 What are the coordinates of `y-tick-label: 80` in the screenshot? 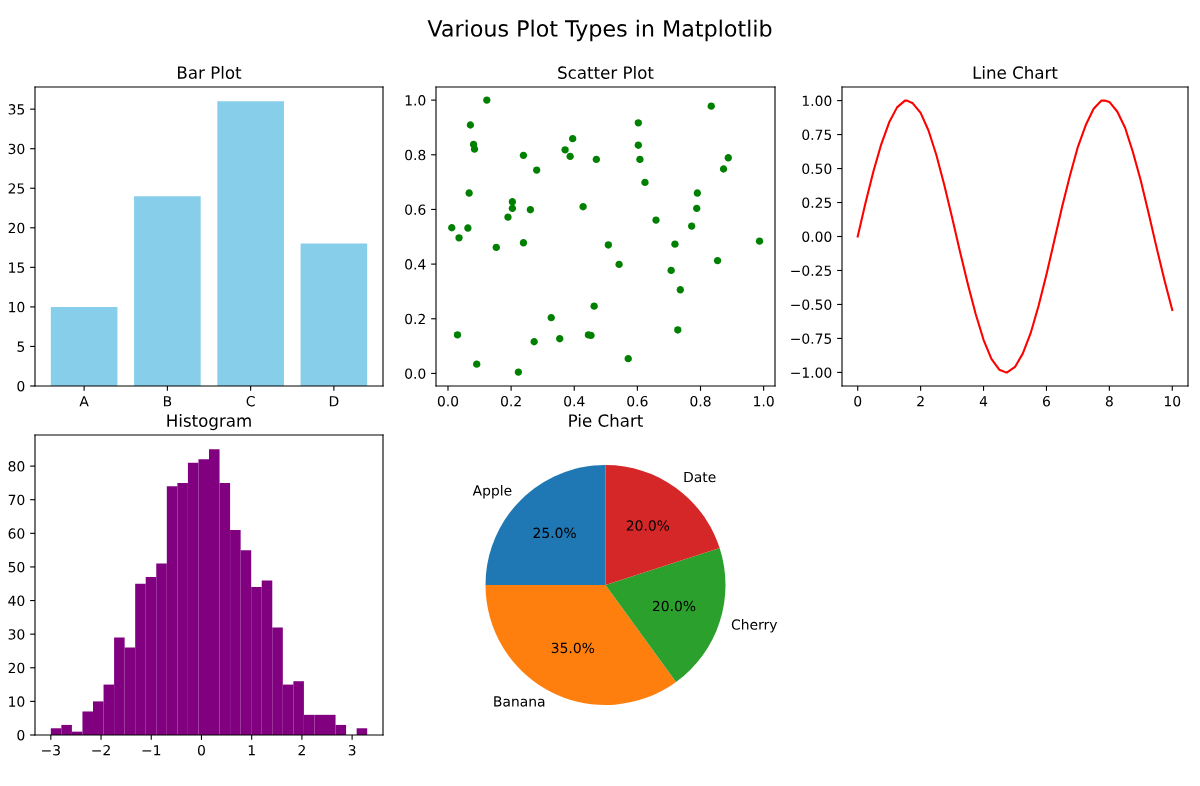 It's located at (16, 466).